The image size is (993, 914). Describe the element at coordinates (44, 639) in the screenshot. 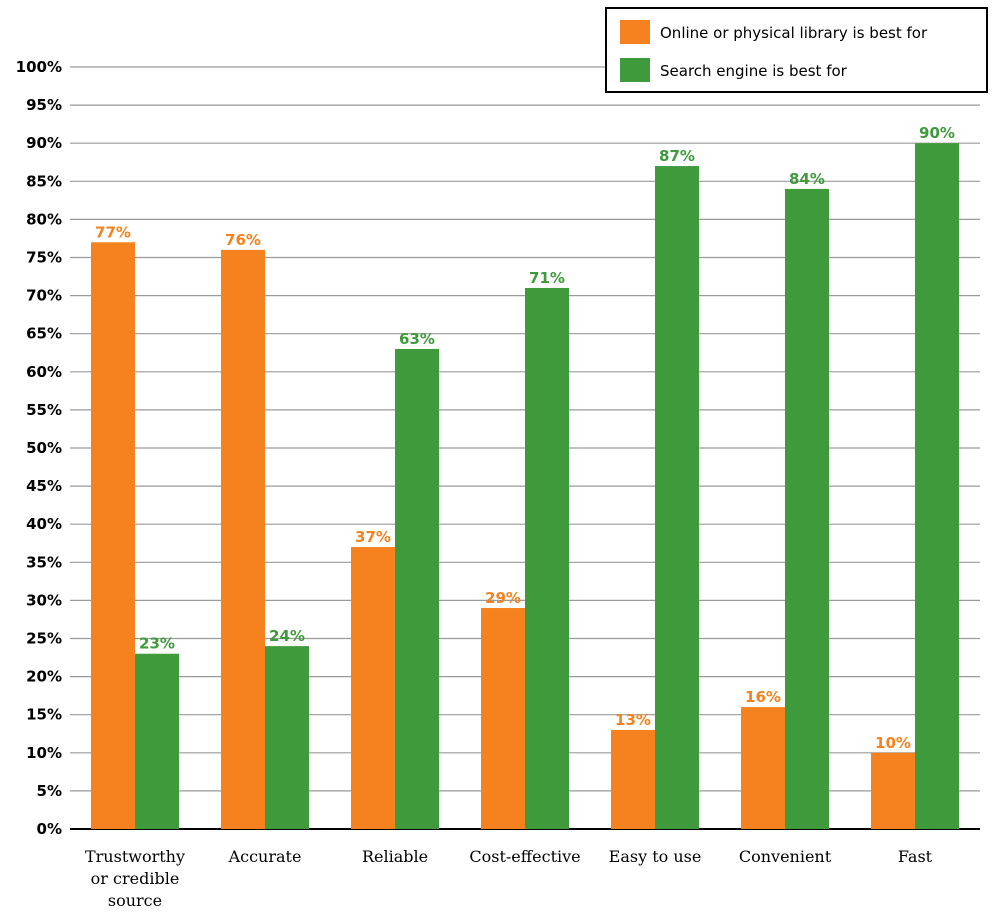

I see `y-tick-label: 25%` at that location.